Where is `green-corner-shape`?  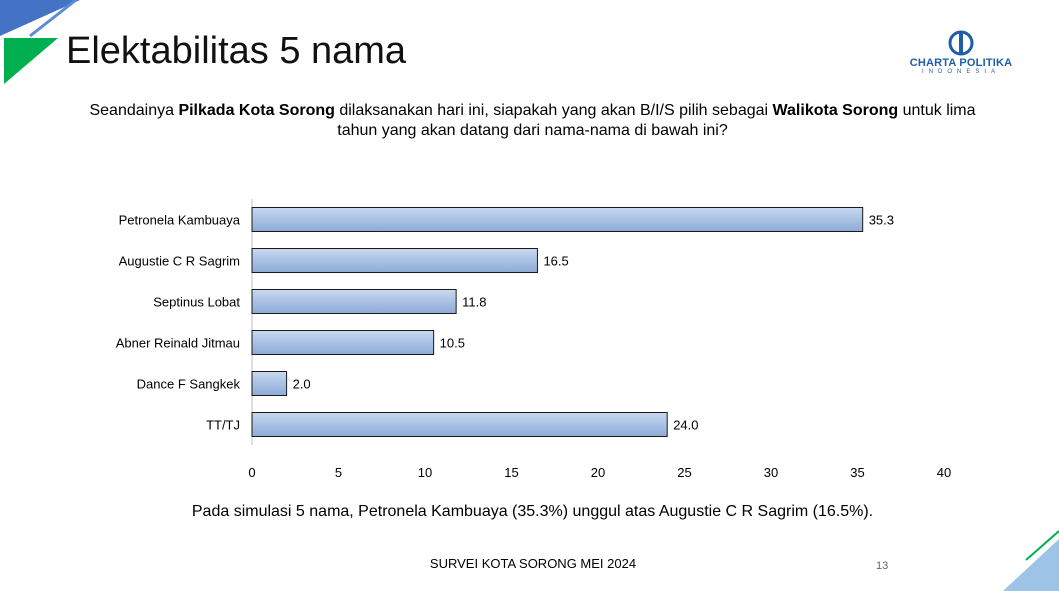 green-corner-shape is located at coordinates (31, 61).